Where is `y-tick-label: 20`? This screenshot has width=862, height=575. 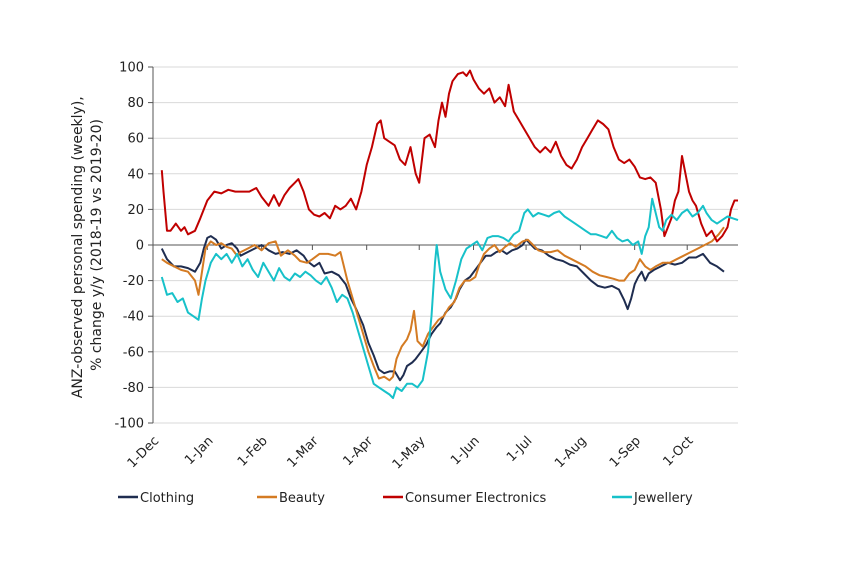 y-tick-label: 20 is located at coordinates (135, 210).